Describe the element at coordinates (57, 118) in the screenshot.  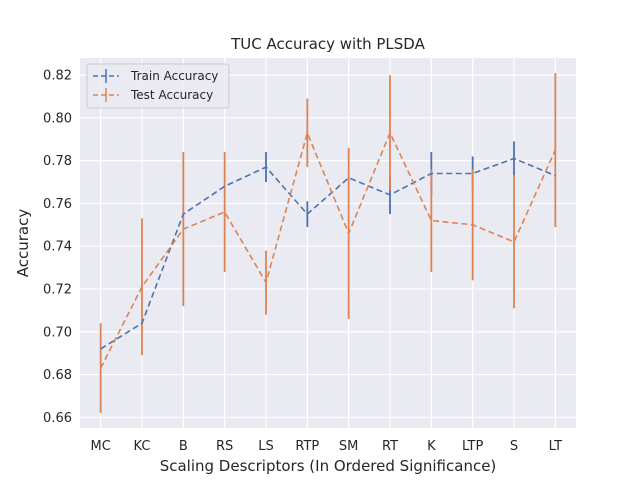
I see `y-tick-label: 0.80` at that location.